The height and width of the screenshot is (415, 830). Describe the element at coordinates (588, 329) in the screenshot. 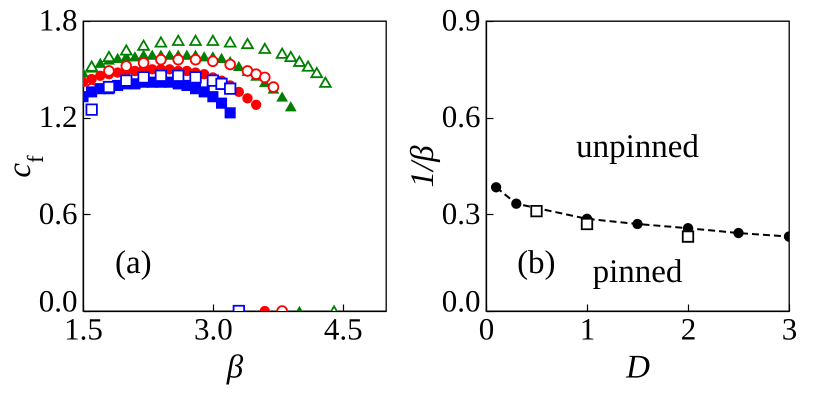

I see `x-tick-label: 1` at that location.